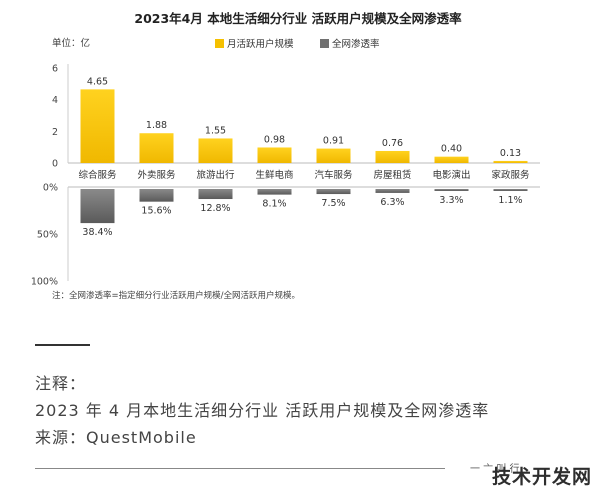 The height and width of the screenshot is (493, 596). Describe the element at coordinates (219, 43) in the screenshot. I see `legend-swatch-mau` at that location.